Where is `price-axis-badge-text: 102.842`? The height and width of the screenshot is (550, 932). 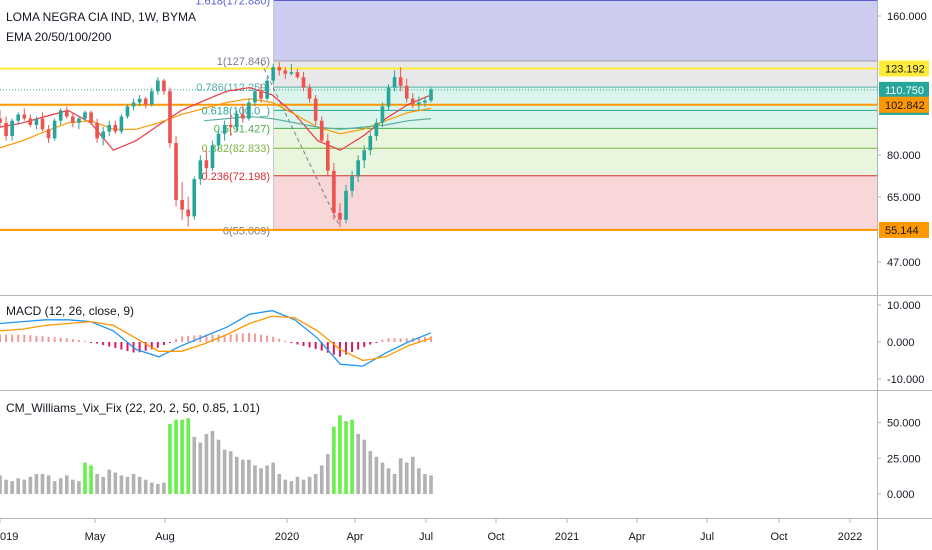 price-axis-badge-text: 102.842 is located at coordinates (905, 106).